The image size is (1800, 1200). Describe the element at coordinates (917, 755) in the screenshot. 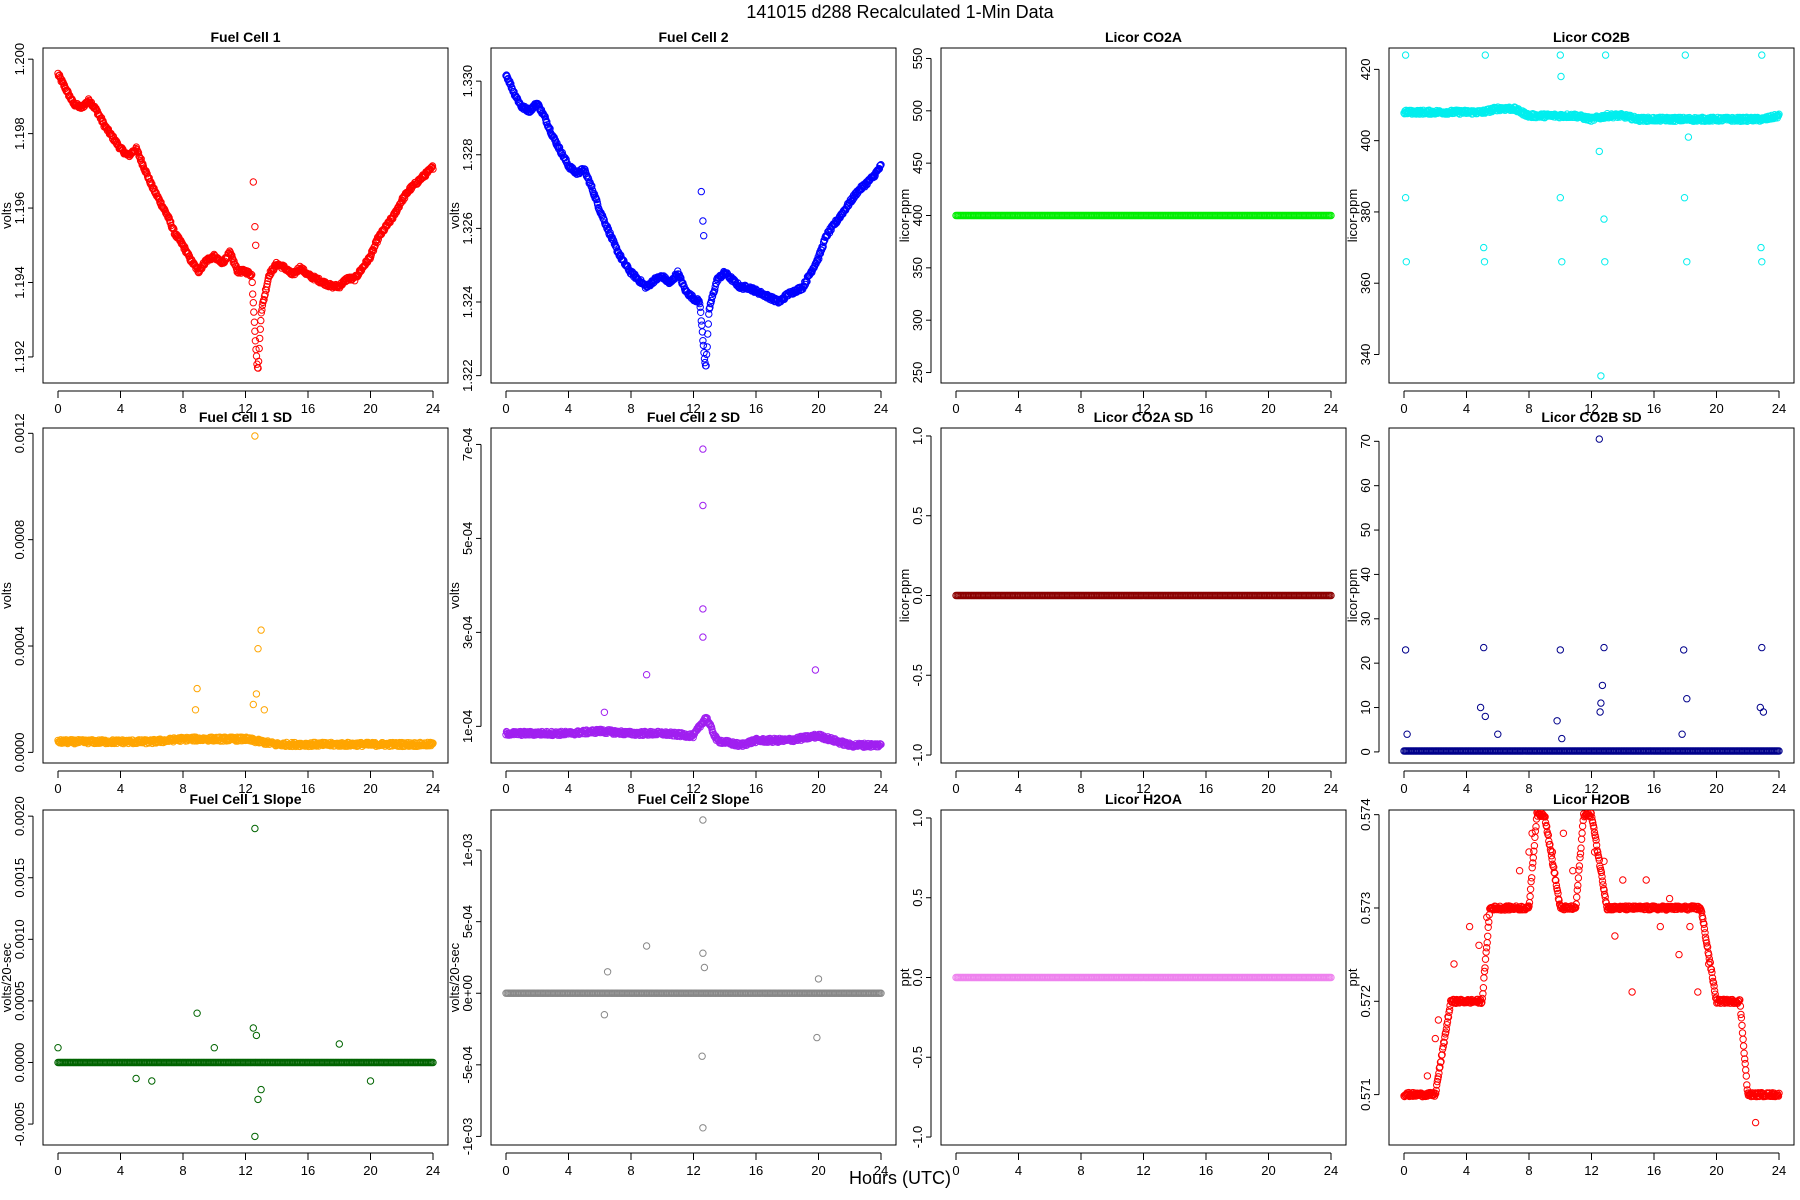

I see `y-tick-label: -1.0` at that location.